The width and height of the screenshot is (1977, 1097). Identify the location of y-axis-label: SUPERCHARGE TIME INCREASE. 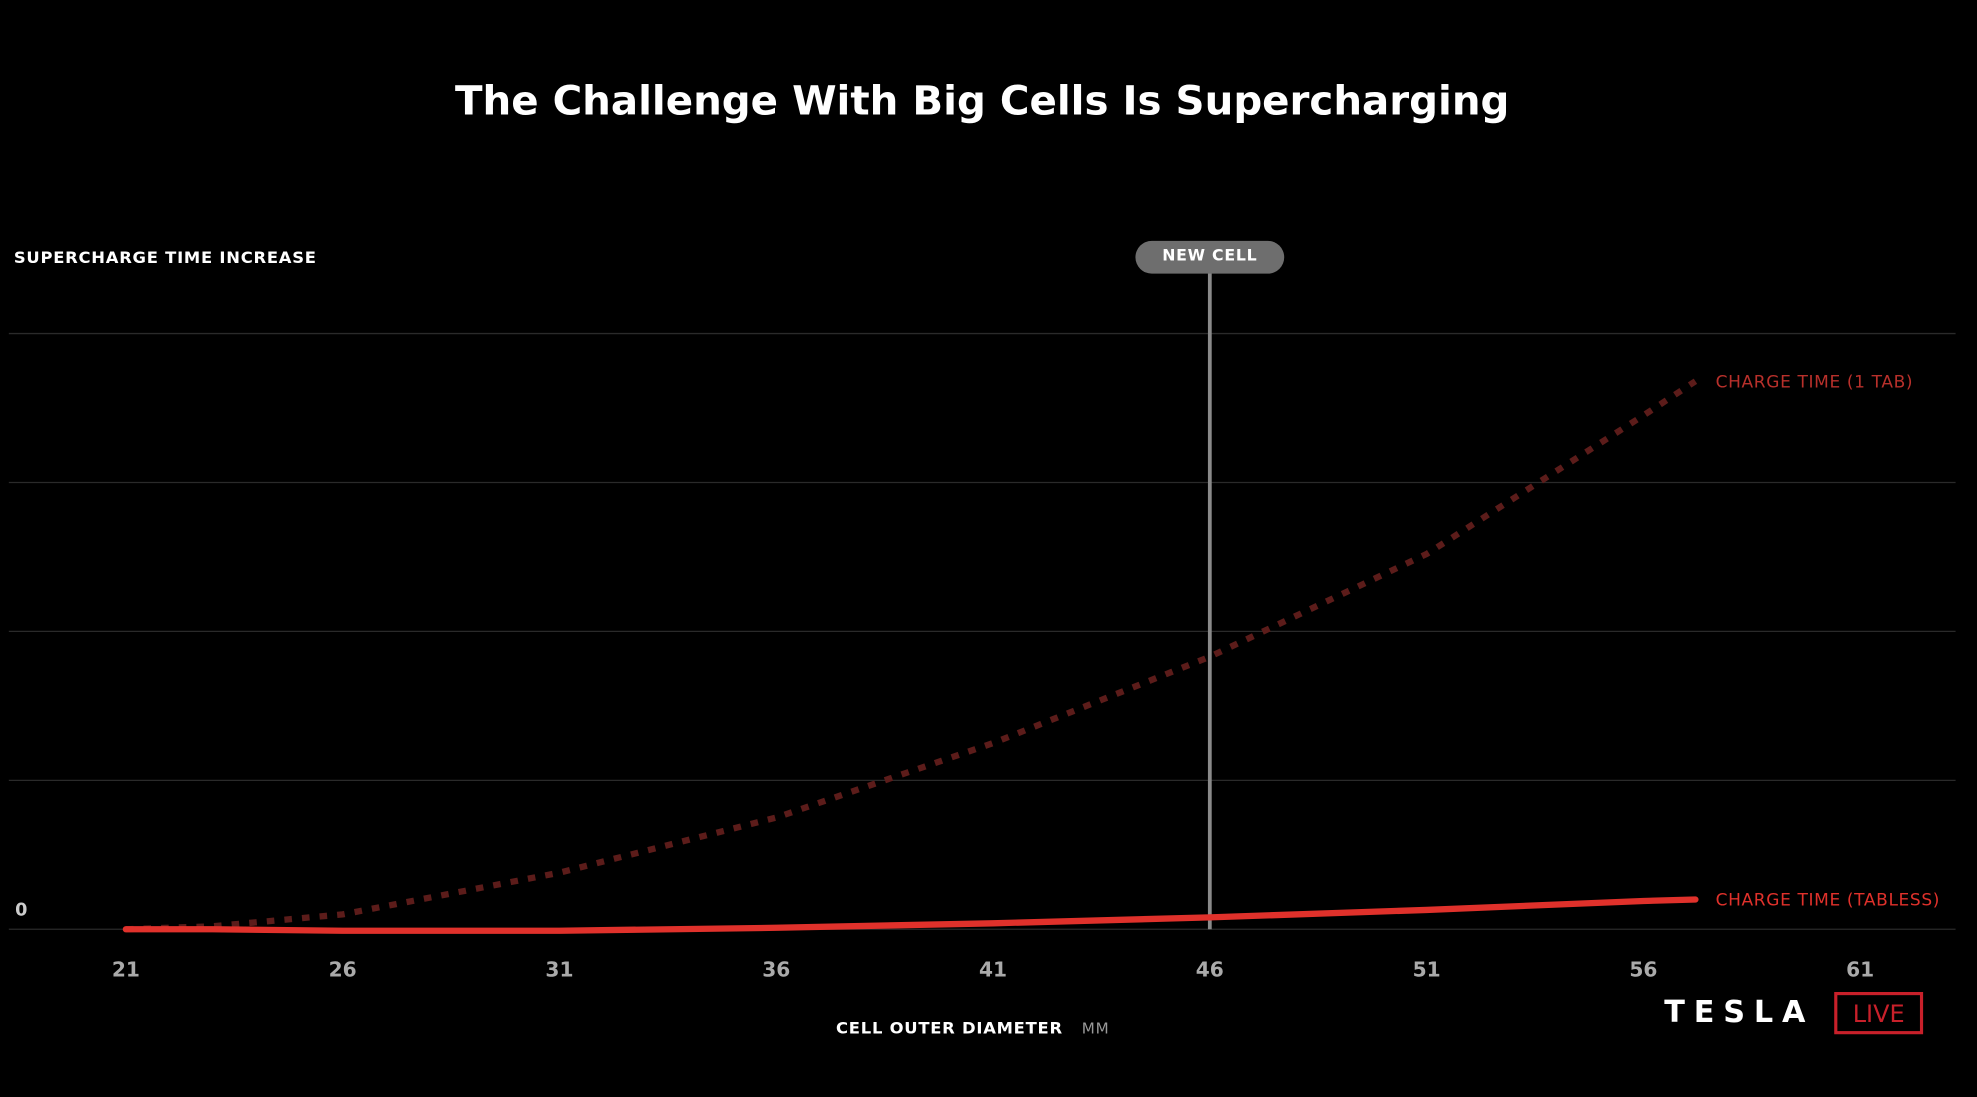
(165, 257).